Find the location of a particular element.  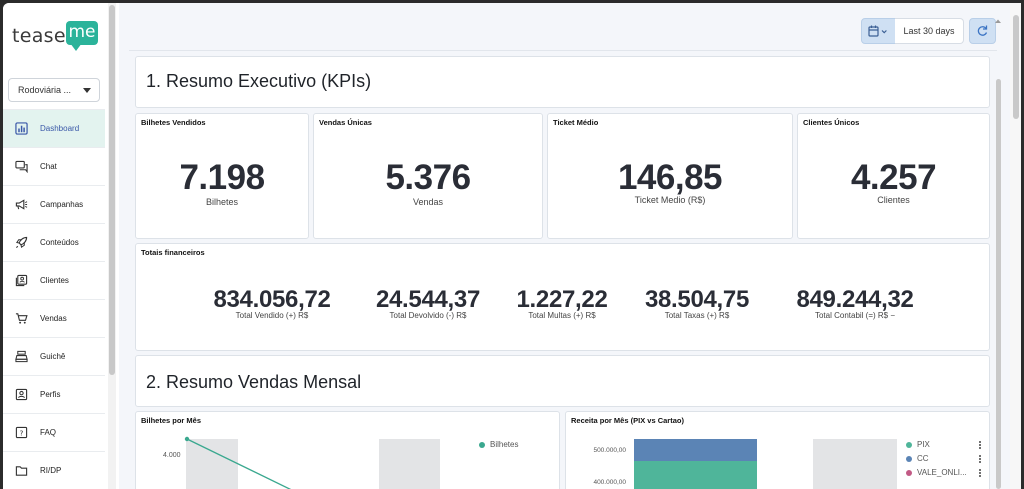

kpi-card-title: Clientes Únicos is located at coordinates (831, 122).